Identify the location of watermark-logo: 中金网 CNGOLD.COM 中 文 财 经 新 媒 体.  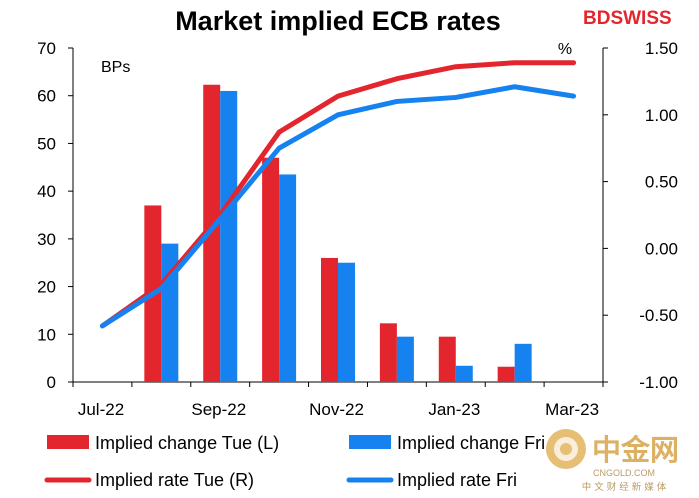
(612, 461).